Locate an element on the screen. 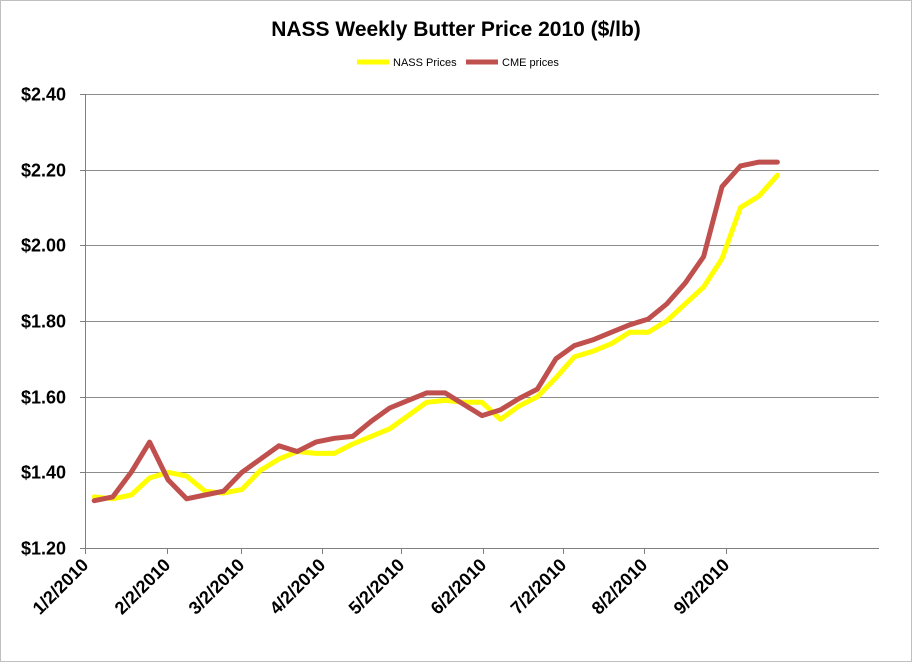 This screenshot has width=912, height=662. y-tick-label: $2.20 is located at coordinates (43, 171).